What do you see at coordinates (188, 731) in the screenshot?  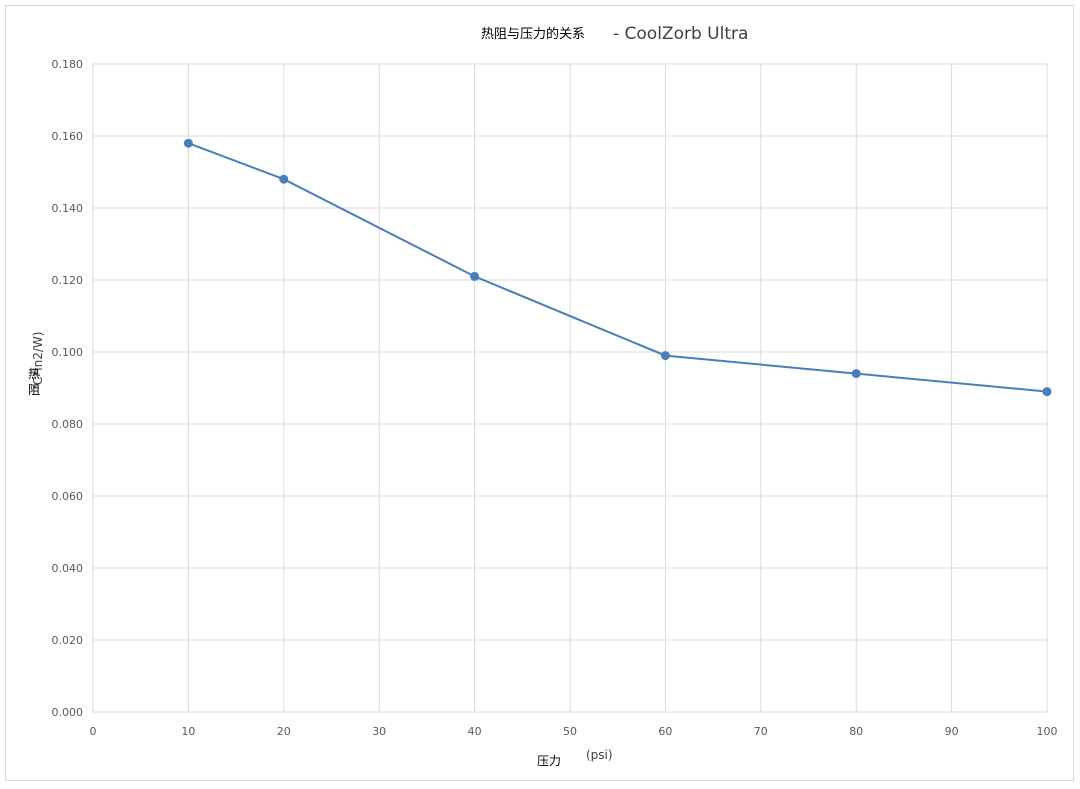 I see `x-tick-label: 10` at bounding box center [188, 731].